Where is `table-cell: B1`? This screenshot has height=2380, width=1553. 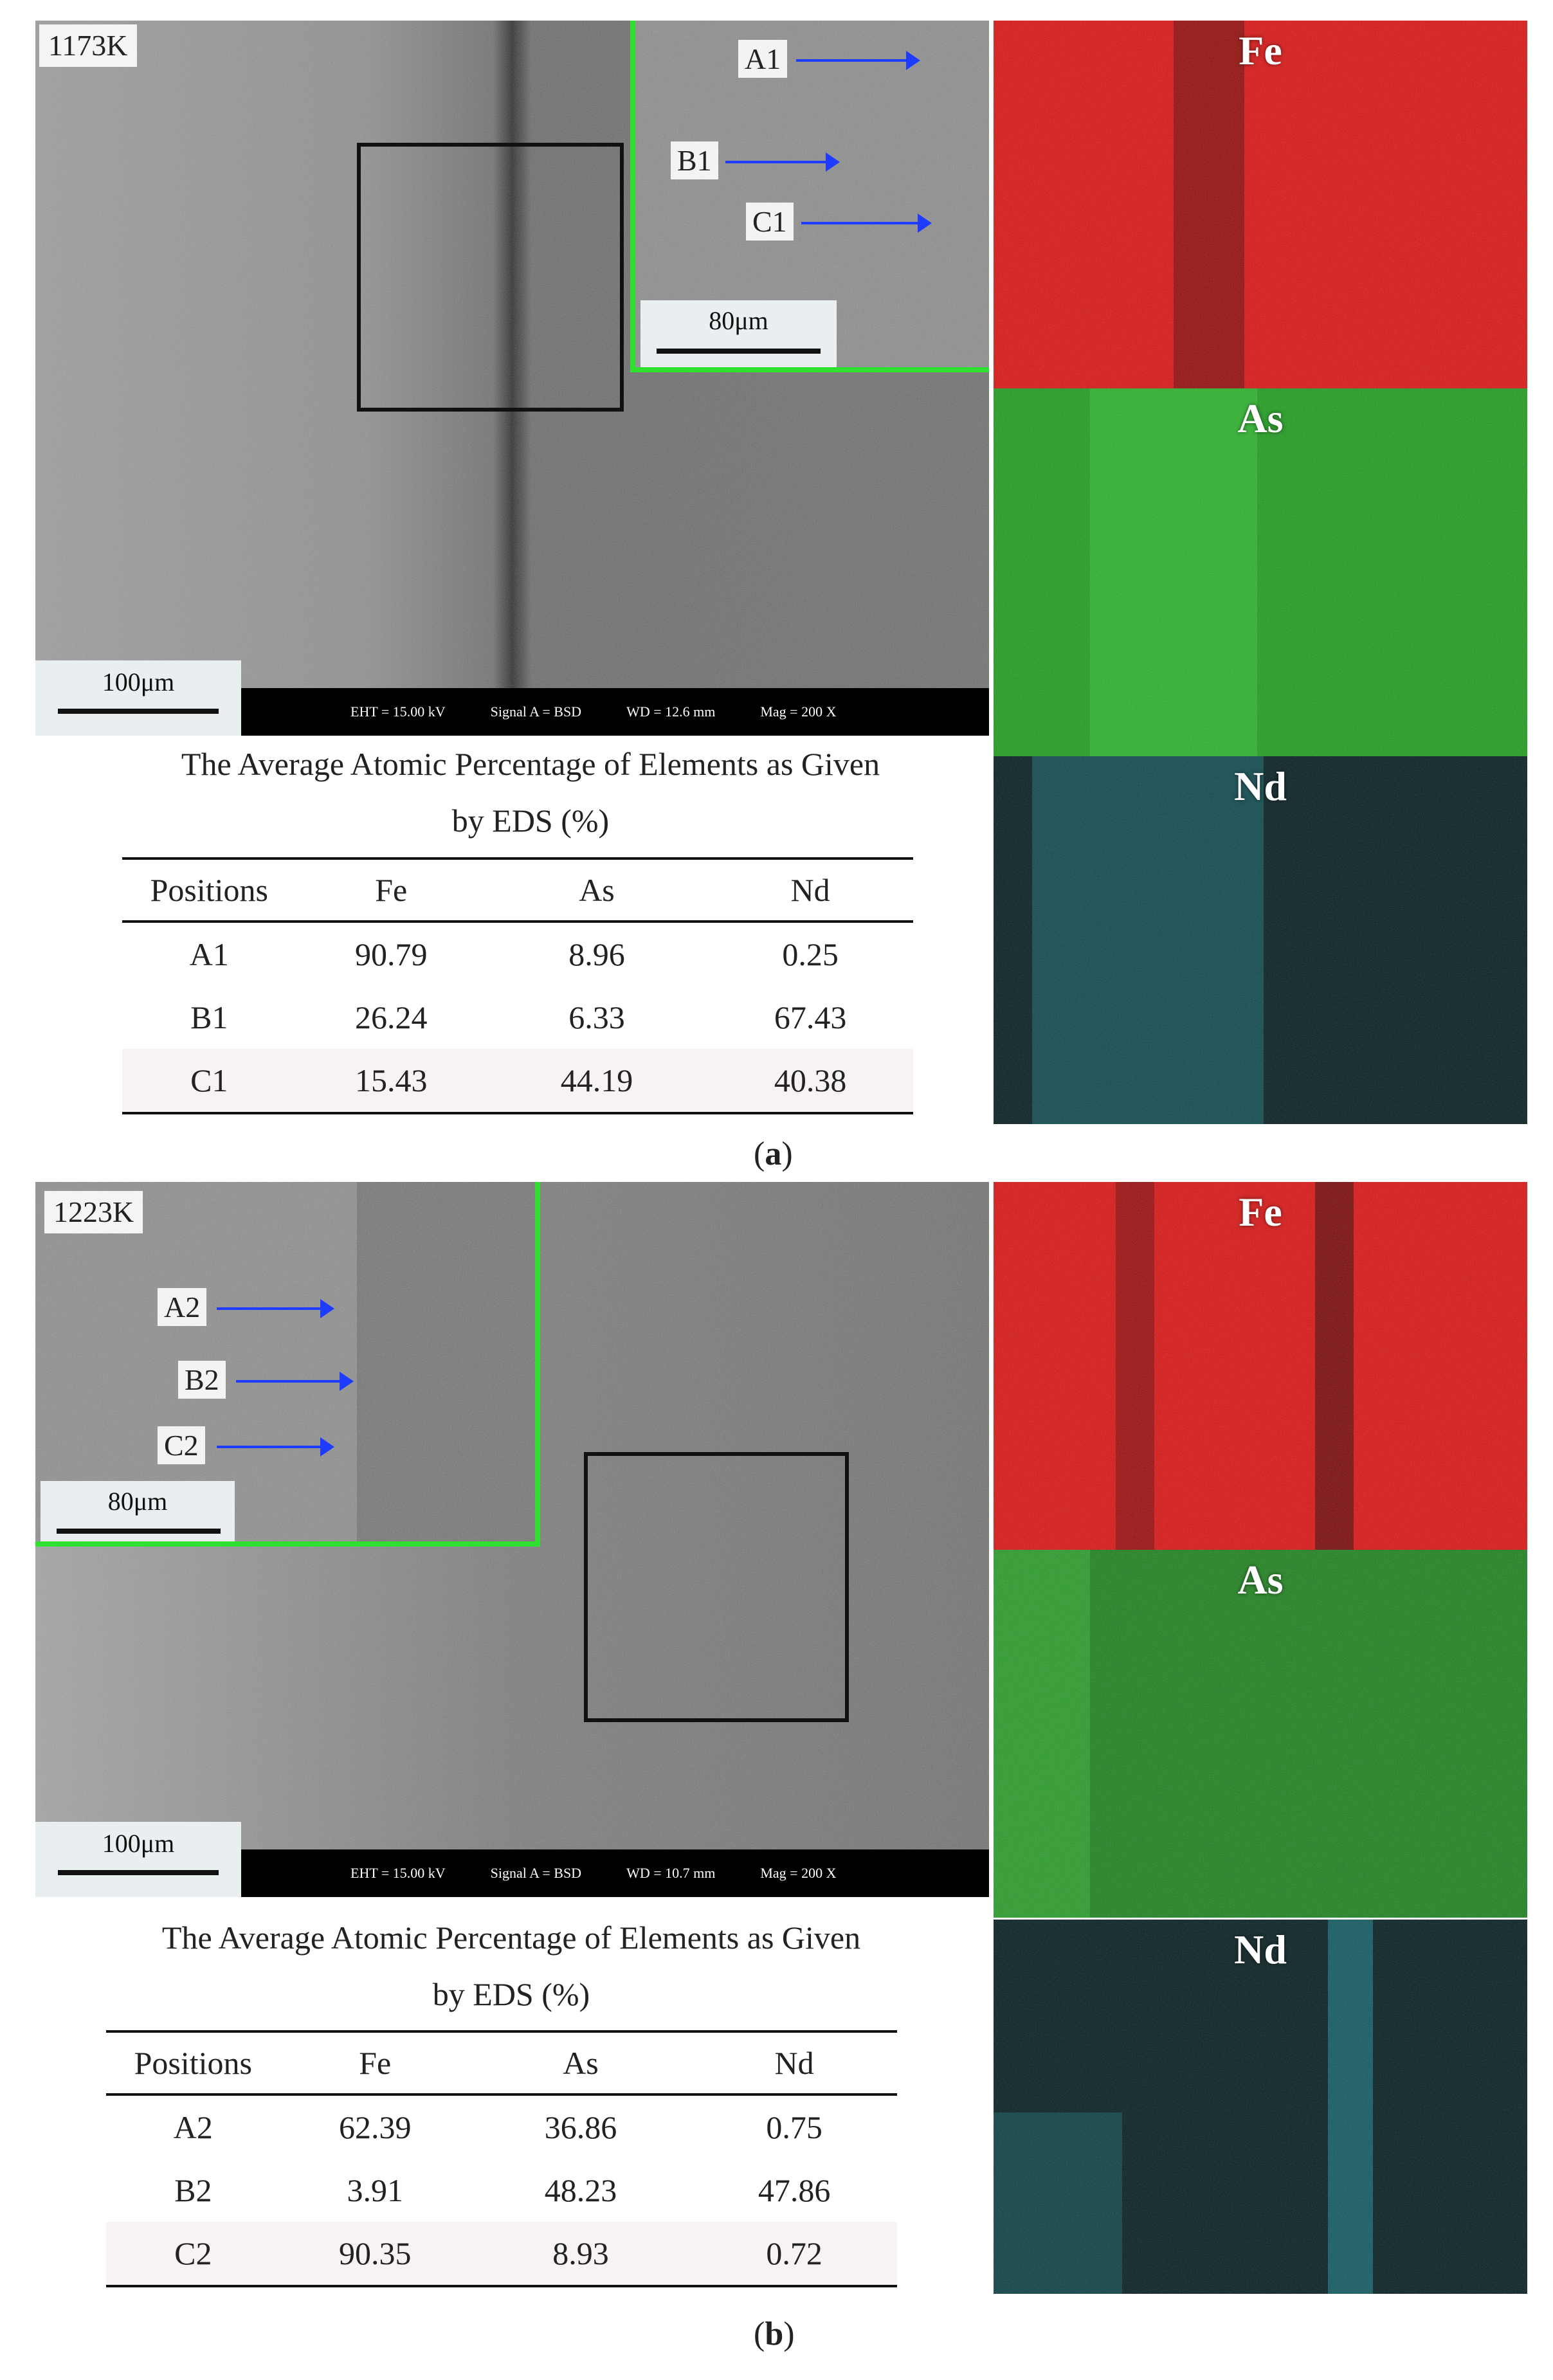 table-cell: B1 is located at coordinates (209, 1017).